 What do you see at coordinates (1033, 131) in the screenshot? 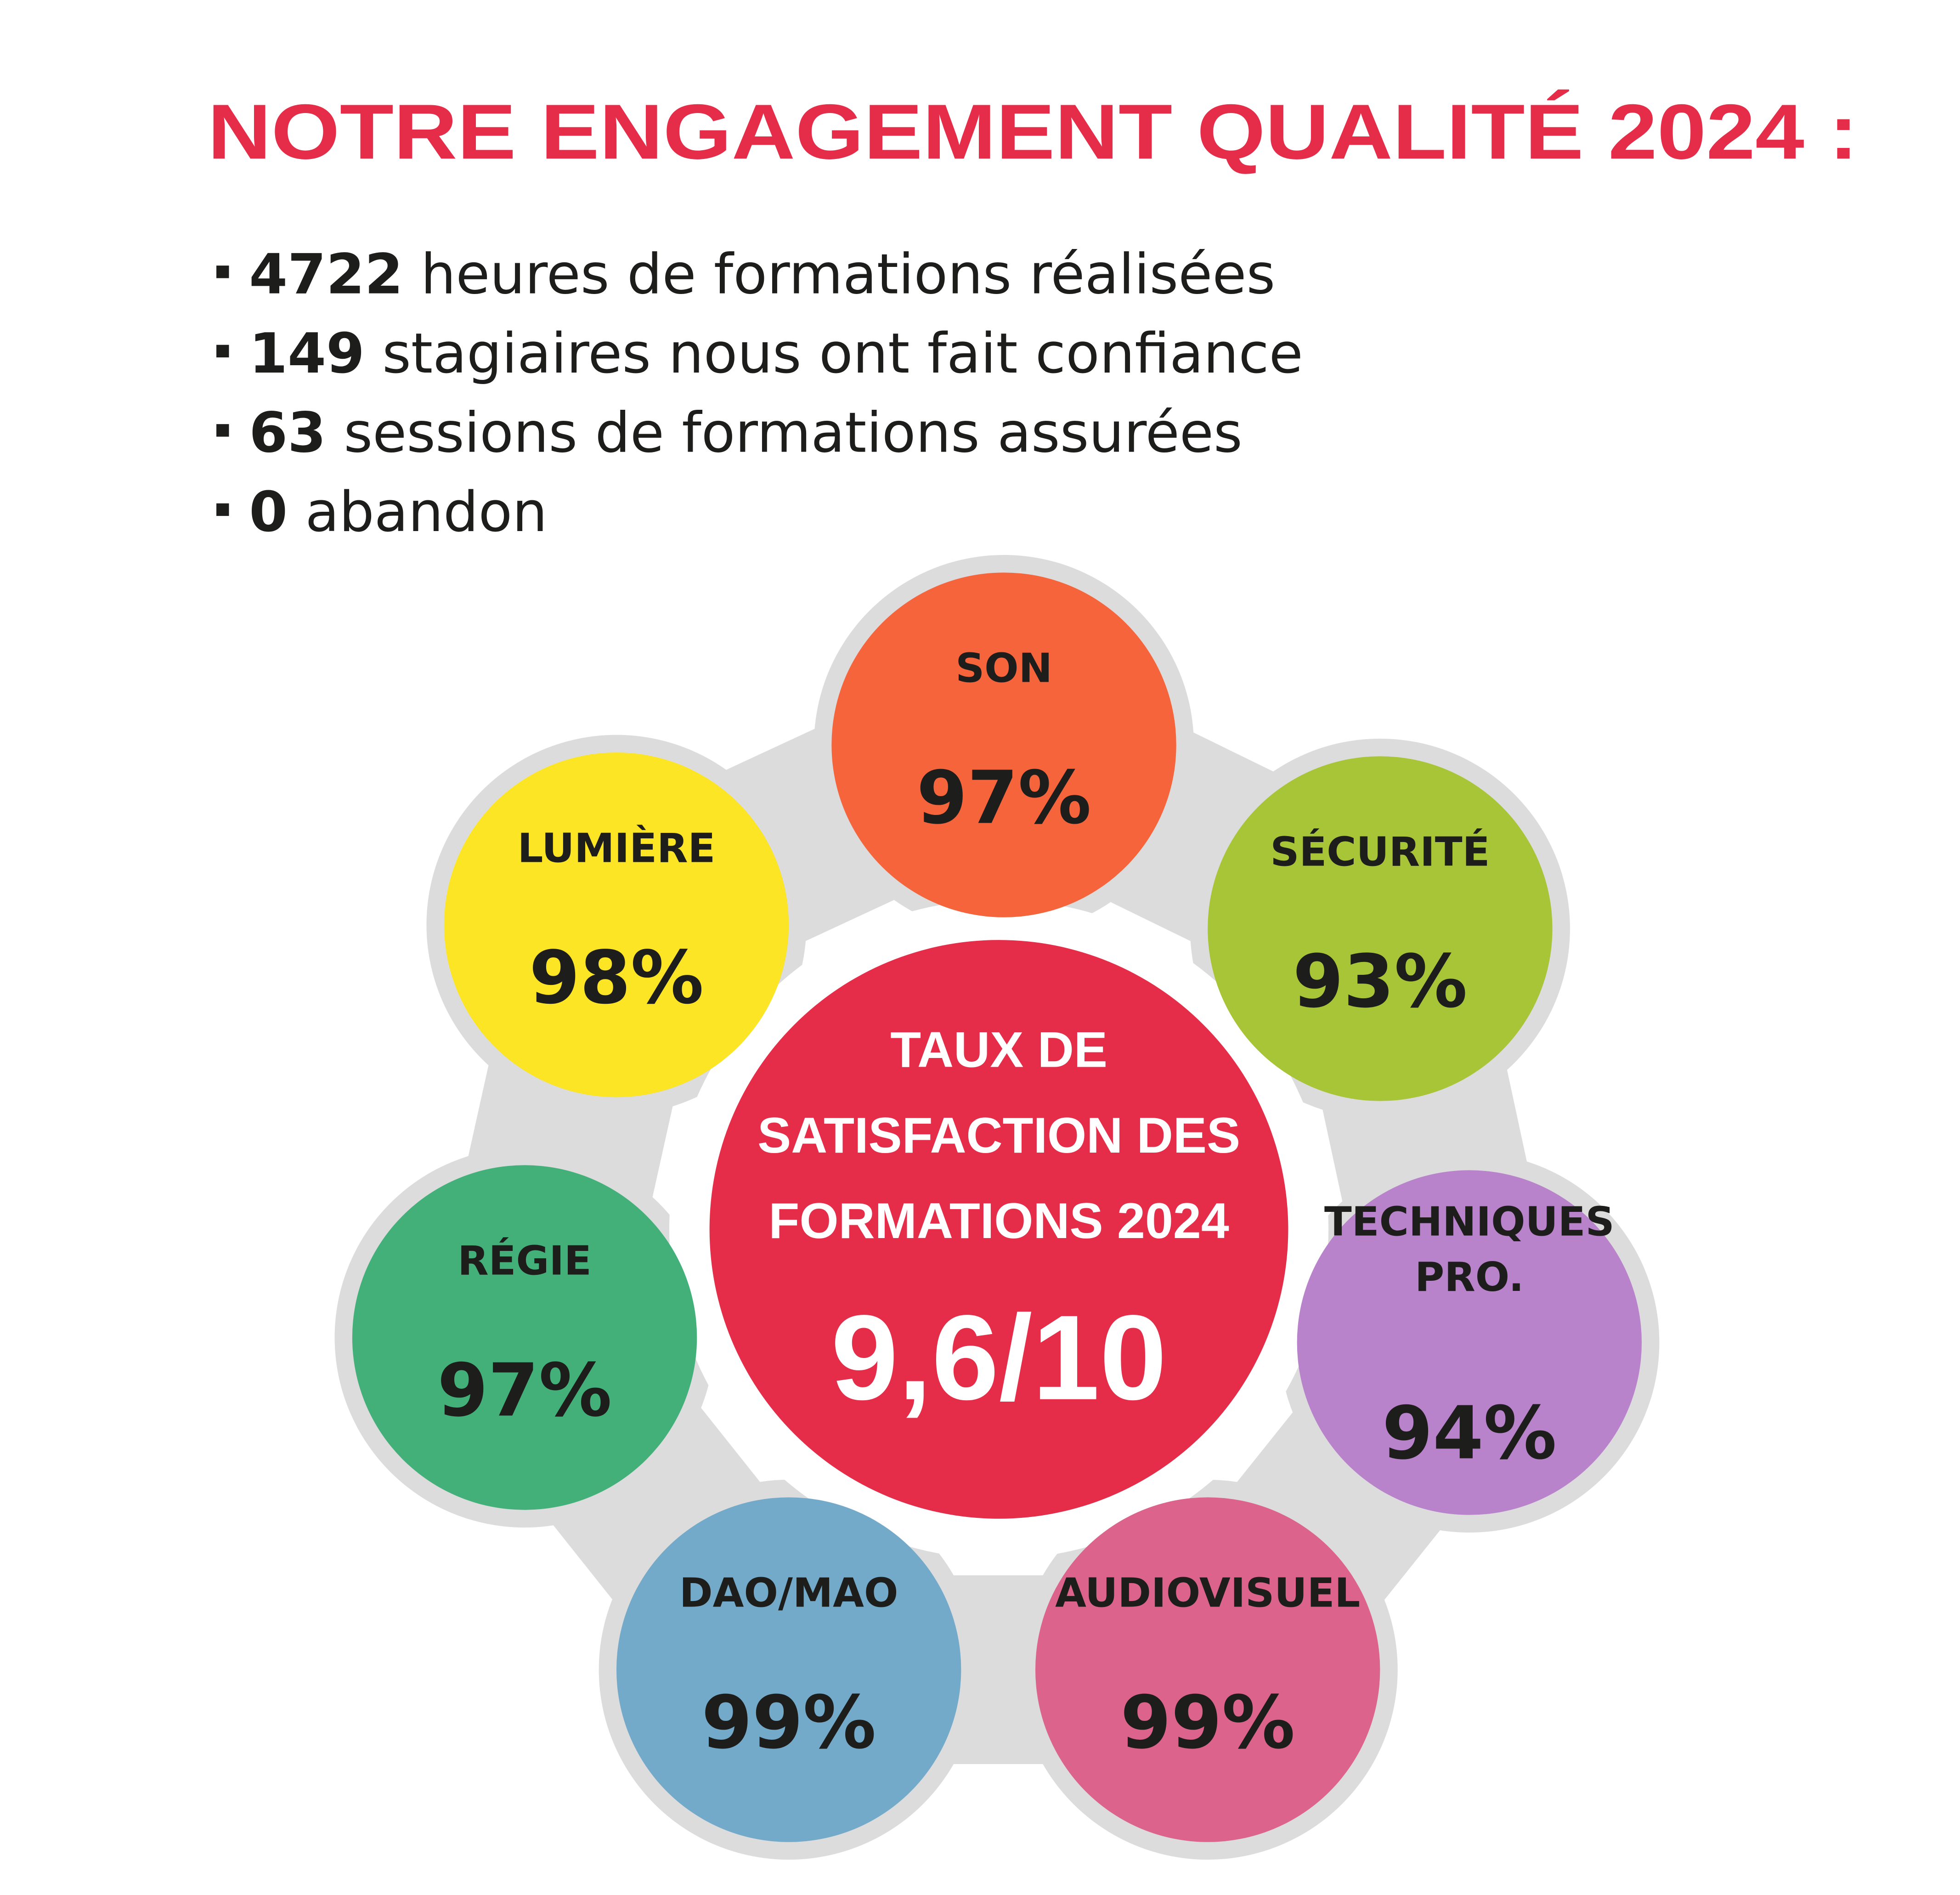
I see `title: NOTRE ENGAGEMENT QUALITÉ 2024 :` at bounding box center [1033, 131].